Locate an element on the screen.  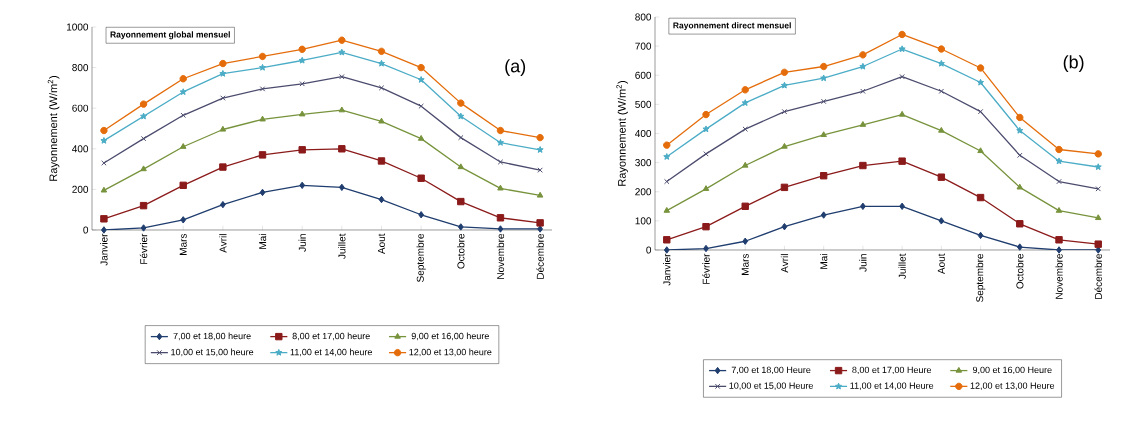
legend-label: 11,00 et 14,00 Heure is located at coordinates (892, 386).